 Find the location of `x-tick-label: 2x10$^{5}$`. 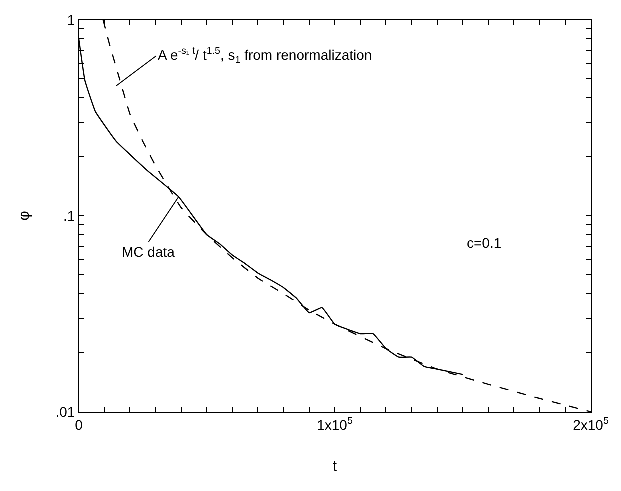

x-tick-label: 2x10$^{5}$ is located at coordinates (591, 424).